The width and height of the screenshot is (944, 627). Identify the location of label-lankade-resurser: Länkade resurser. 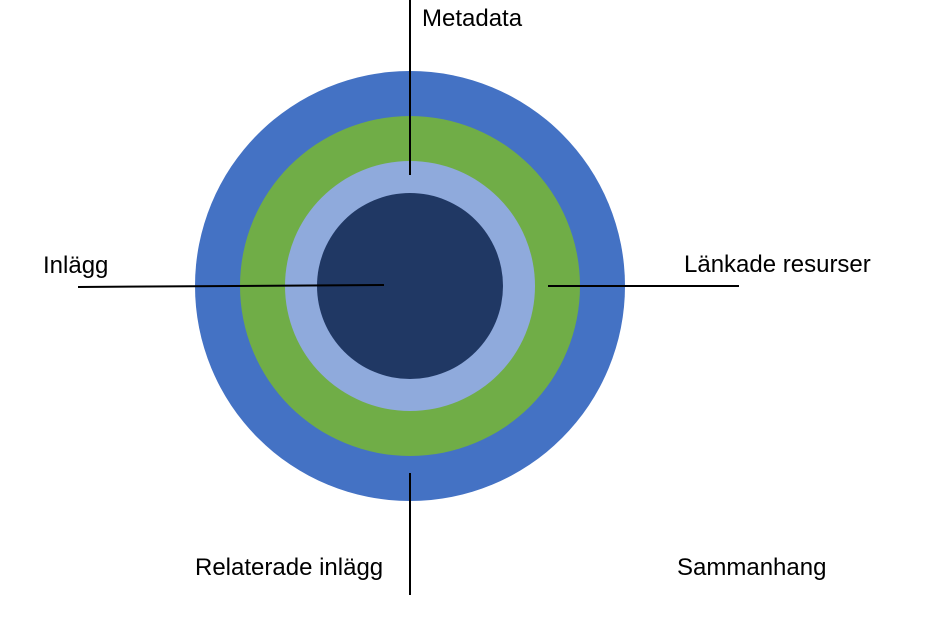
(777, 264).